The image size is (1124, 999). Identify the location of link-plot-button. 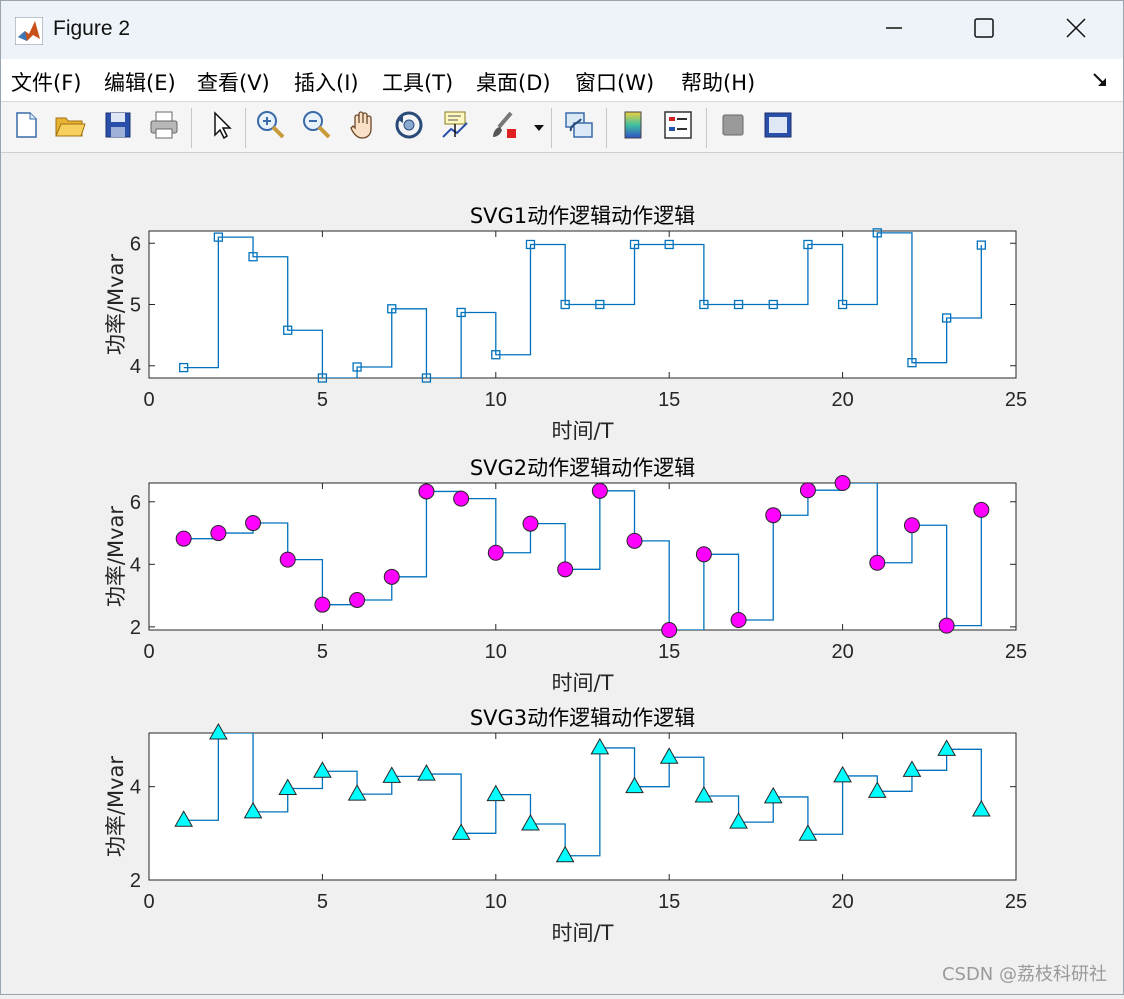
(579, 127).